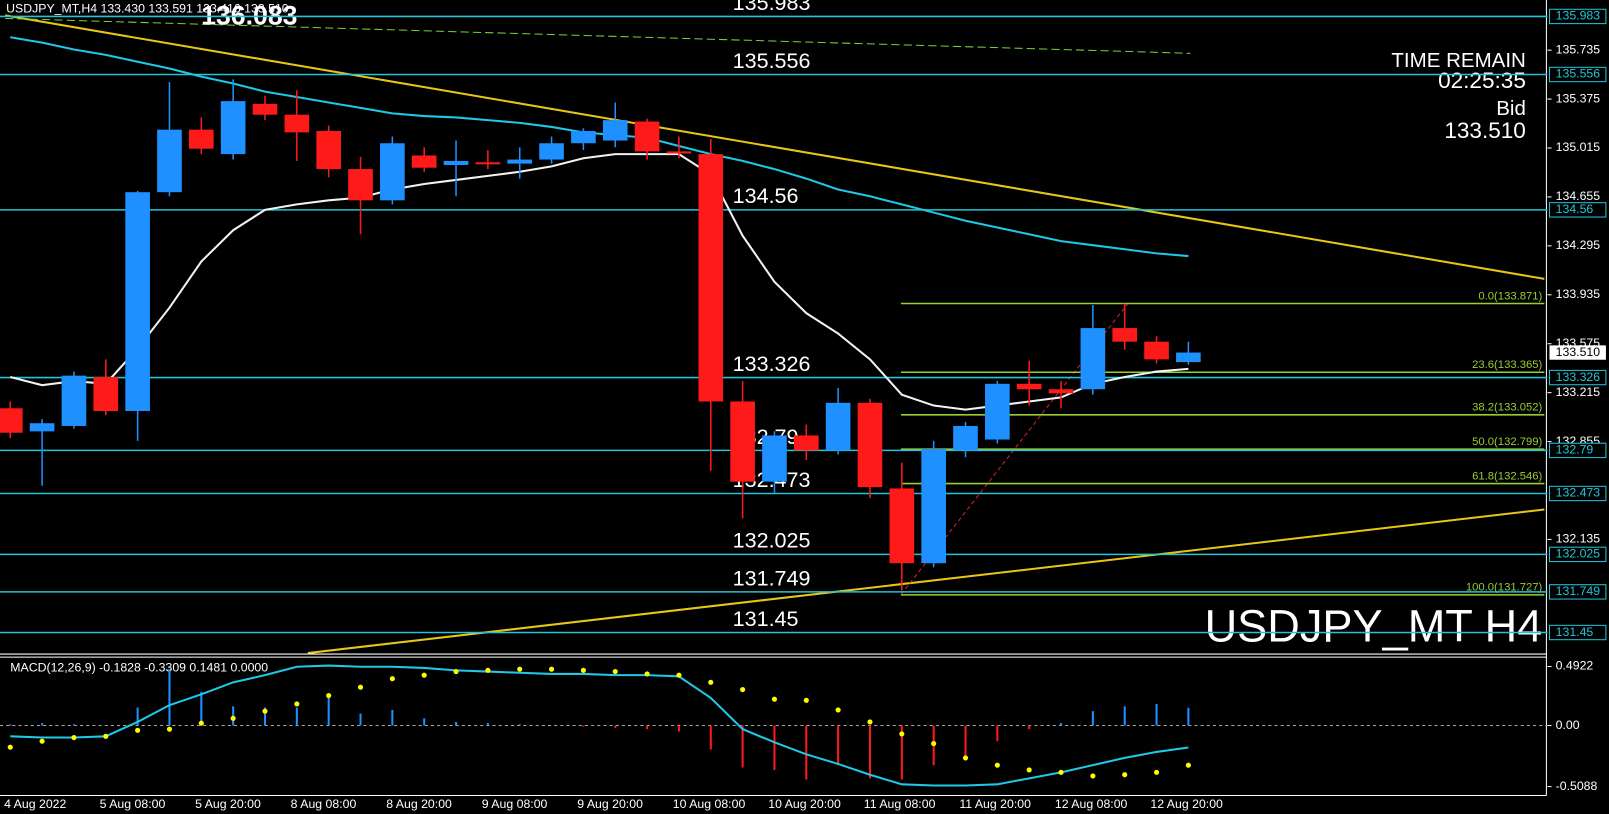  What do you see at coordinates (1578, 377) in the screenshot?
I see `level-box-label: 133.326` at bounding box center [1578, 377].